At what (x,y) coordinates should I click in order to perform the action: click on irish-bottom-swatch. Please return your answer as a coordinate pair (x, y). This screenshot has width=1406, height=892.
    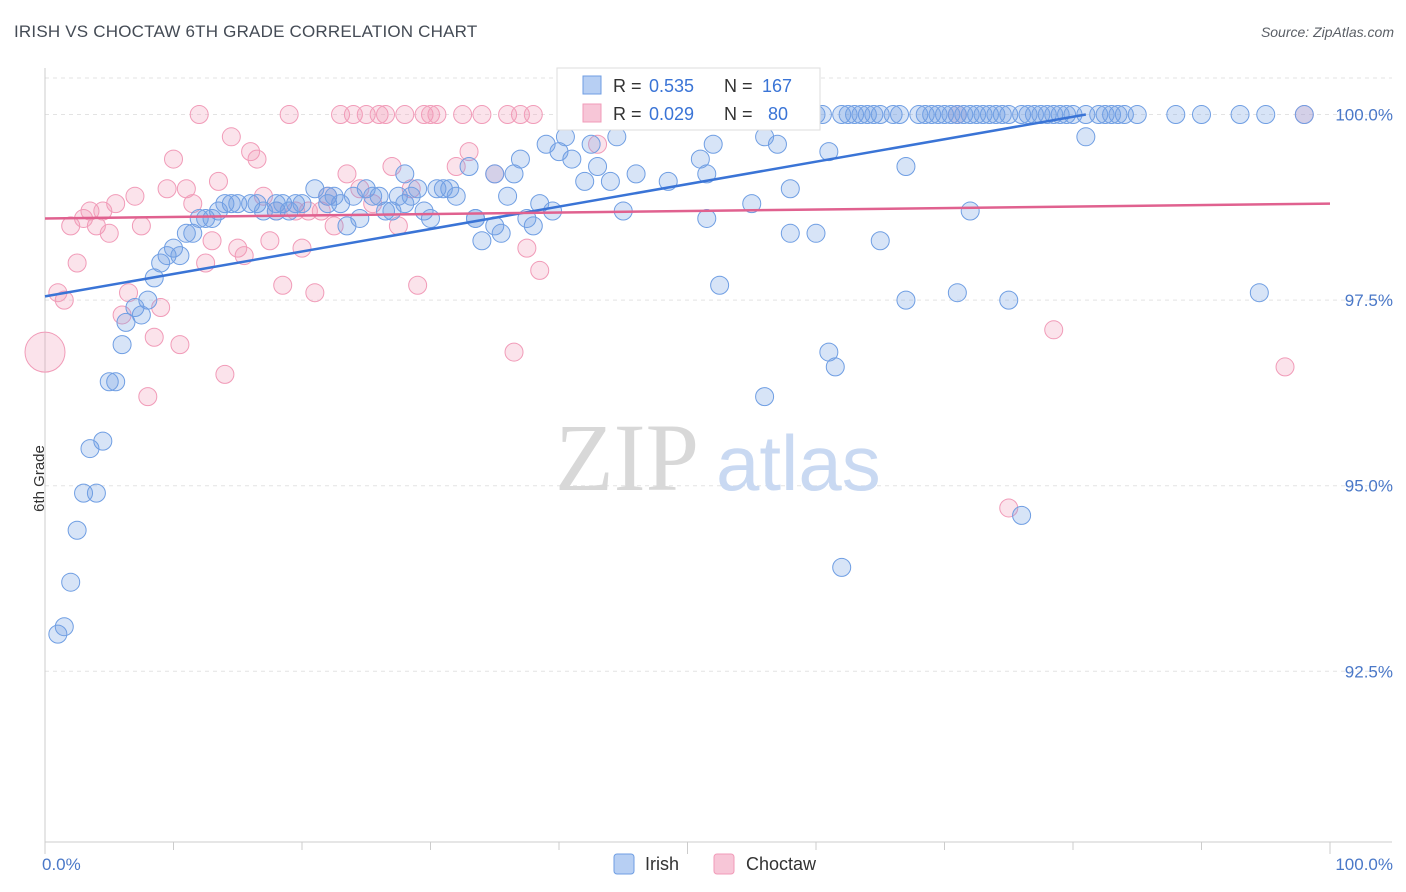
    Looking at the image, I should click on (624, 864).